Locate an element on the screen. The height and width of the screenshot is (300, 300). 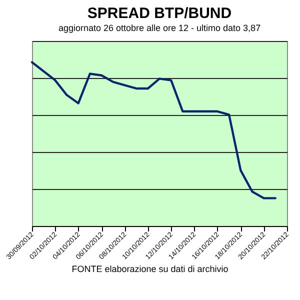
source-note: FONTE elaborazione su dati di archivio is located at coordinates (150, 269).